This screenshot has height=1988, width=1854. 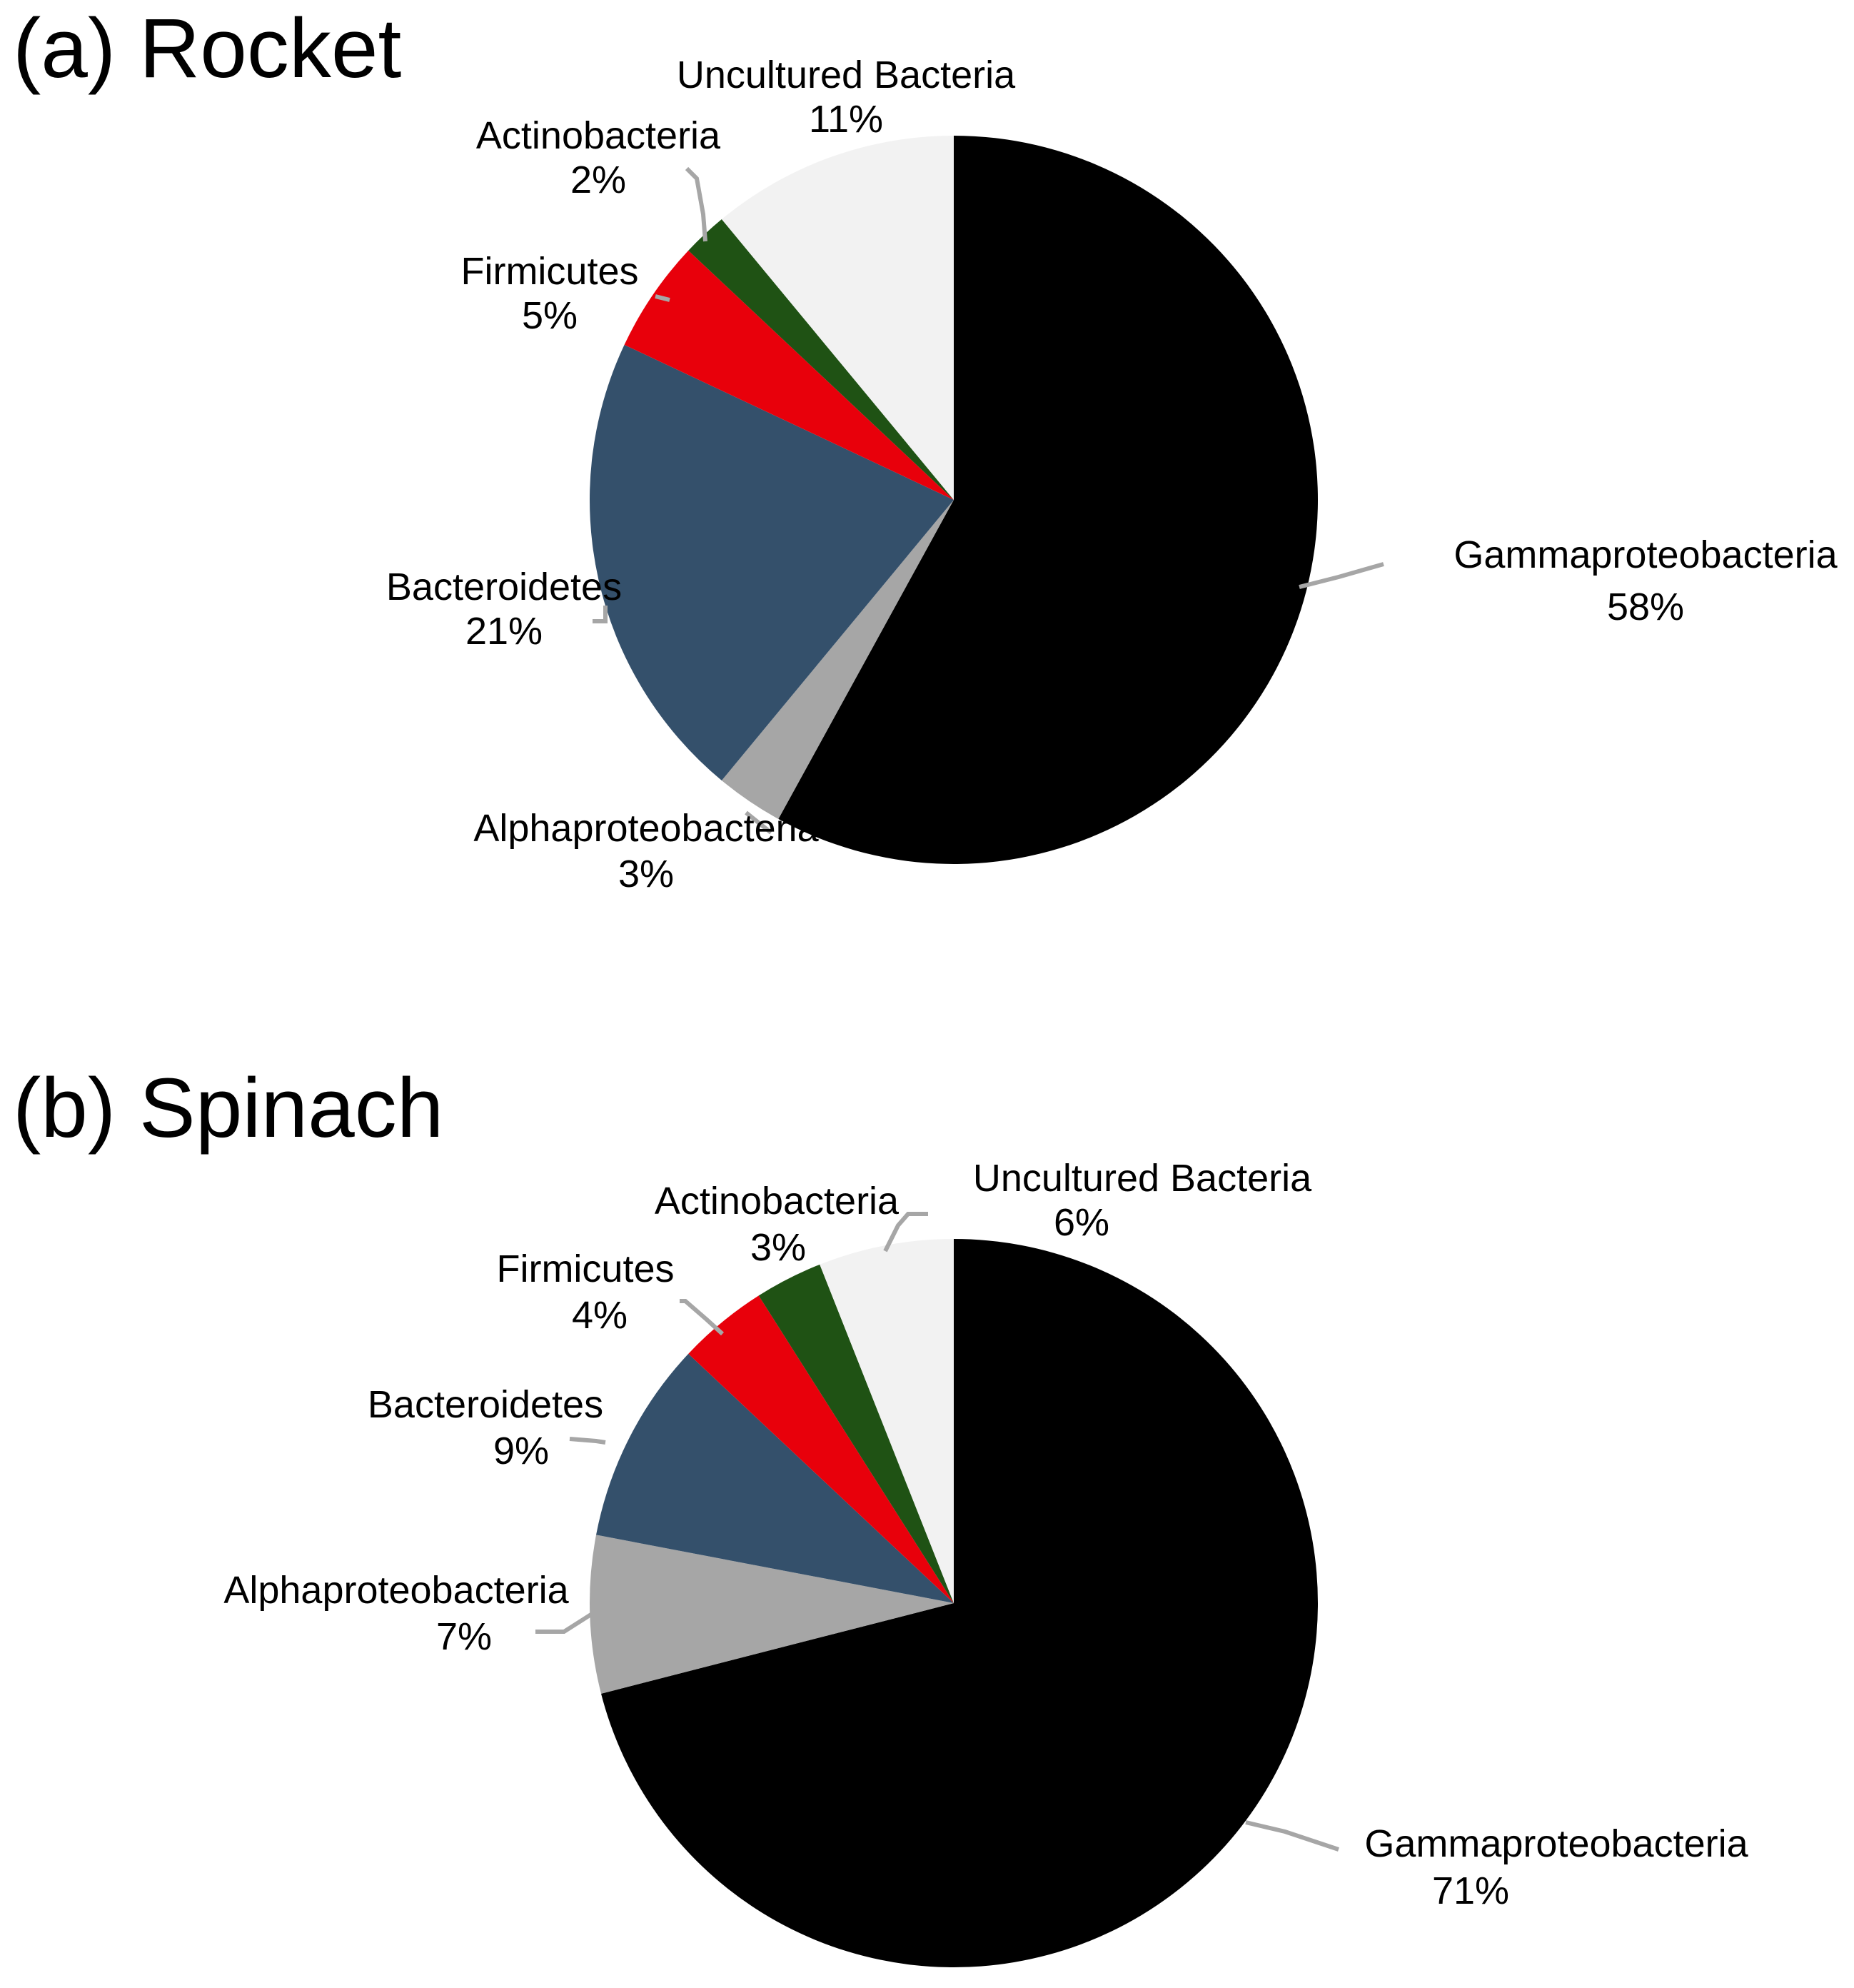 What do you see at coordinates (600, 1315) in the screenshot?
I see `slice-label-value-firmicutes: 4%` at bounding box center [600, 1315].